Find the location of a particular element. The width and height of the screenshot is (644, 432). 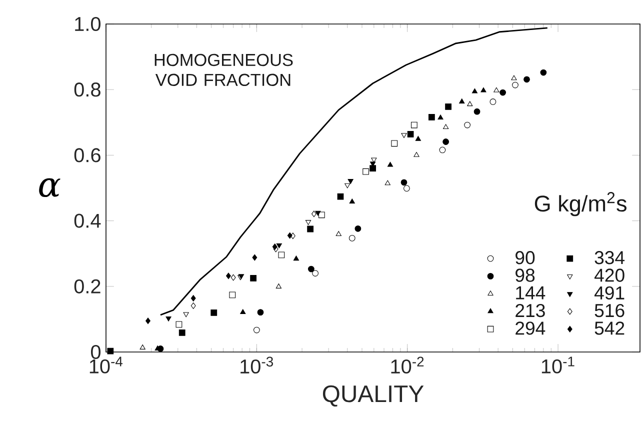

y-tick-label: 0.6 is located at coordinates (87, 155).